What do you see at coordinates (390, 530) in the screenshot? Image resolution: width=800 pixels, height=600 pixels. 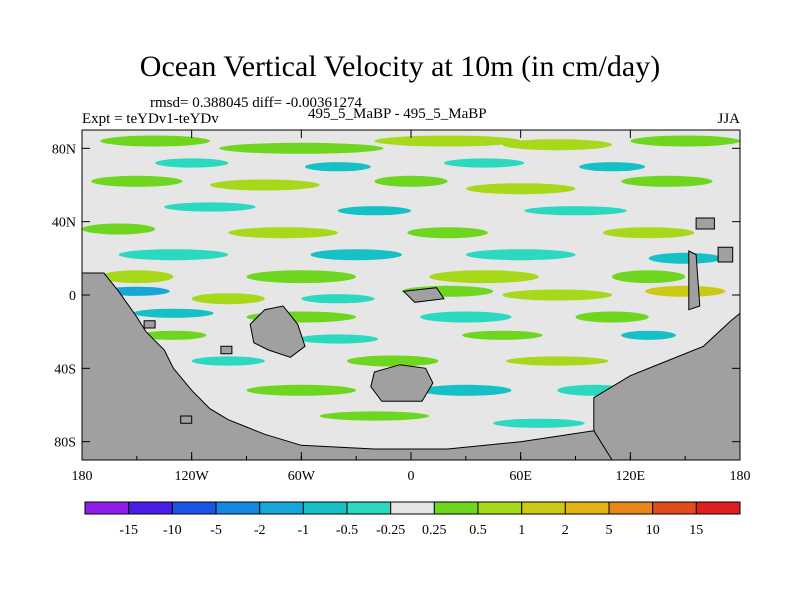 I see `colorbar-label: -0.25` at bounding box center [390, 530].